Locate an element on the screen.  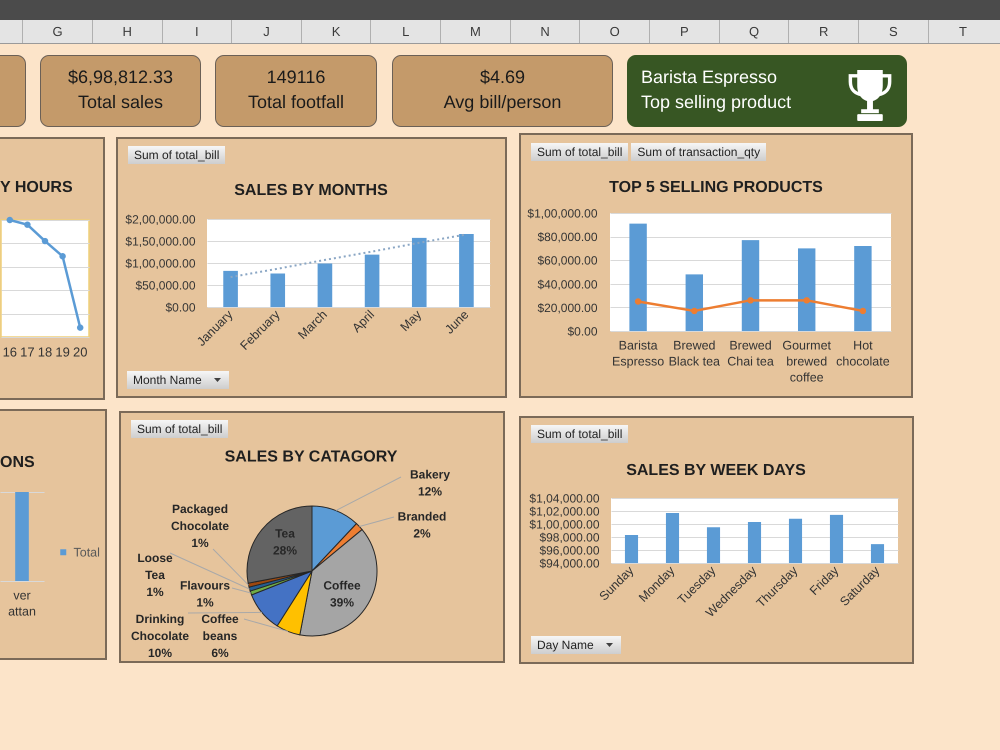
x-tick-label: Gourmet brewed coffee is located at coordinates (807, 361).